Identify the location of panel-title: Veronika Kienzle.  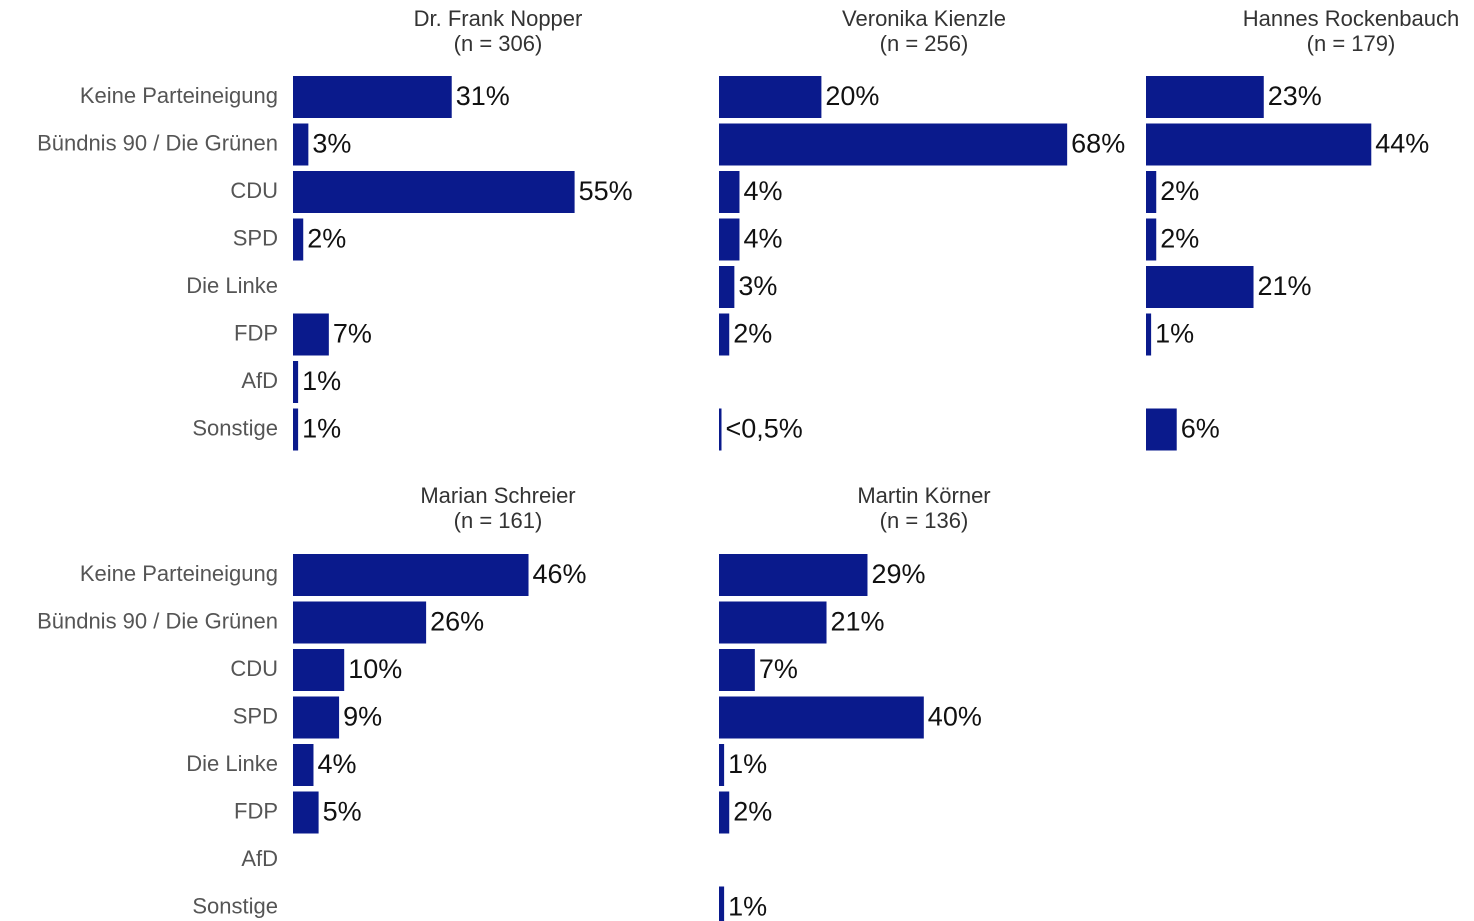
(924, 18).